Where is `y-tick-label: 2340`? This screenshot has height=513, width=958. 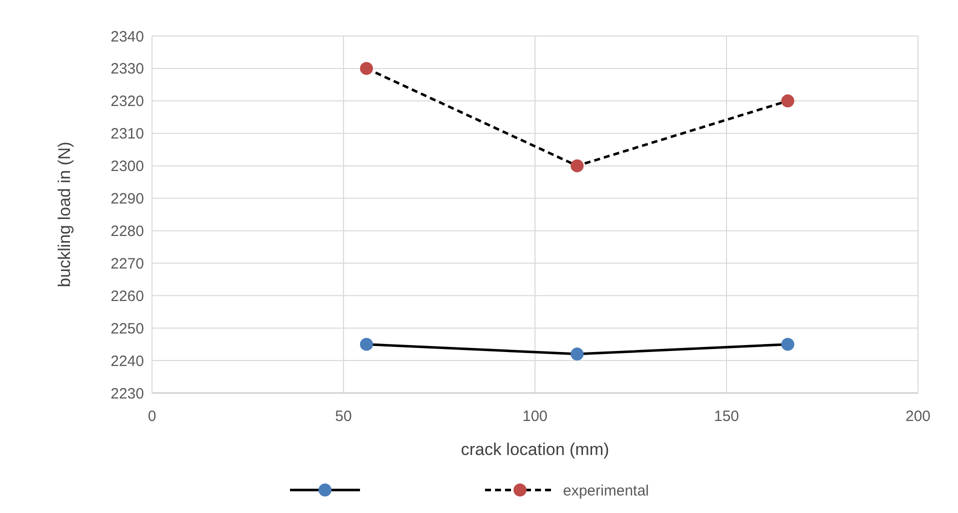
y-tick-label: 2340 is located at coordinates (127, 37).